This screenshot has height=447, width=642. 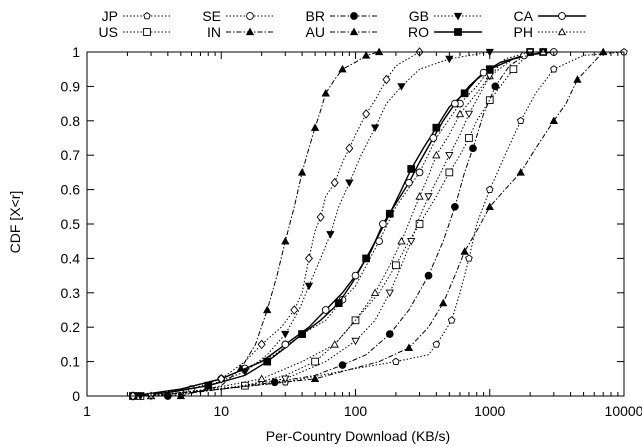 I want to click on legend-entry: CA, so click(x=550, y=16).